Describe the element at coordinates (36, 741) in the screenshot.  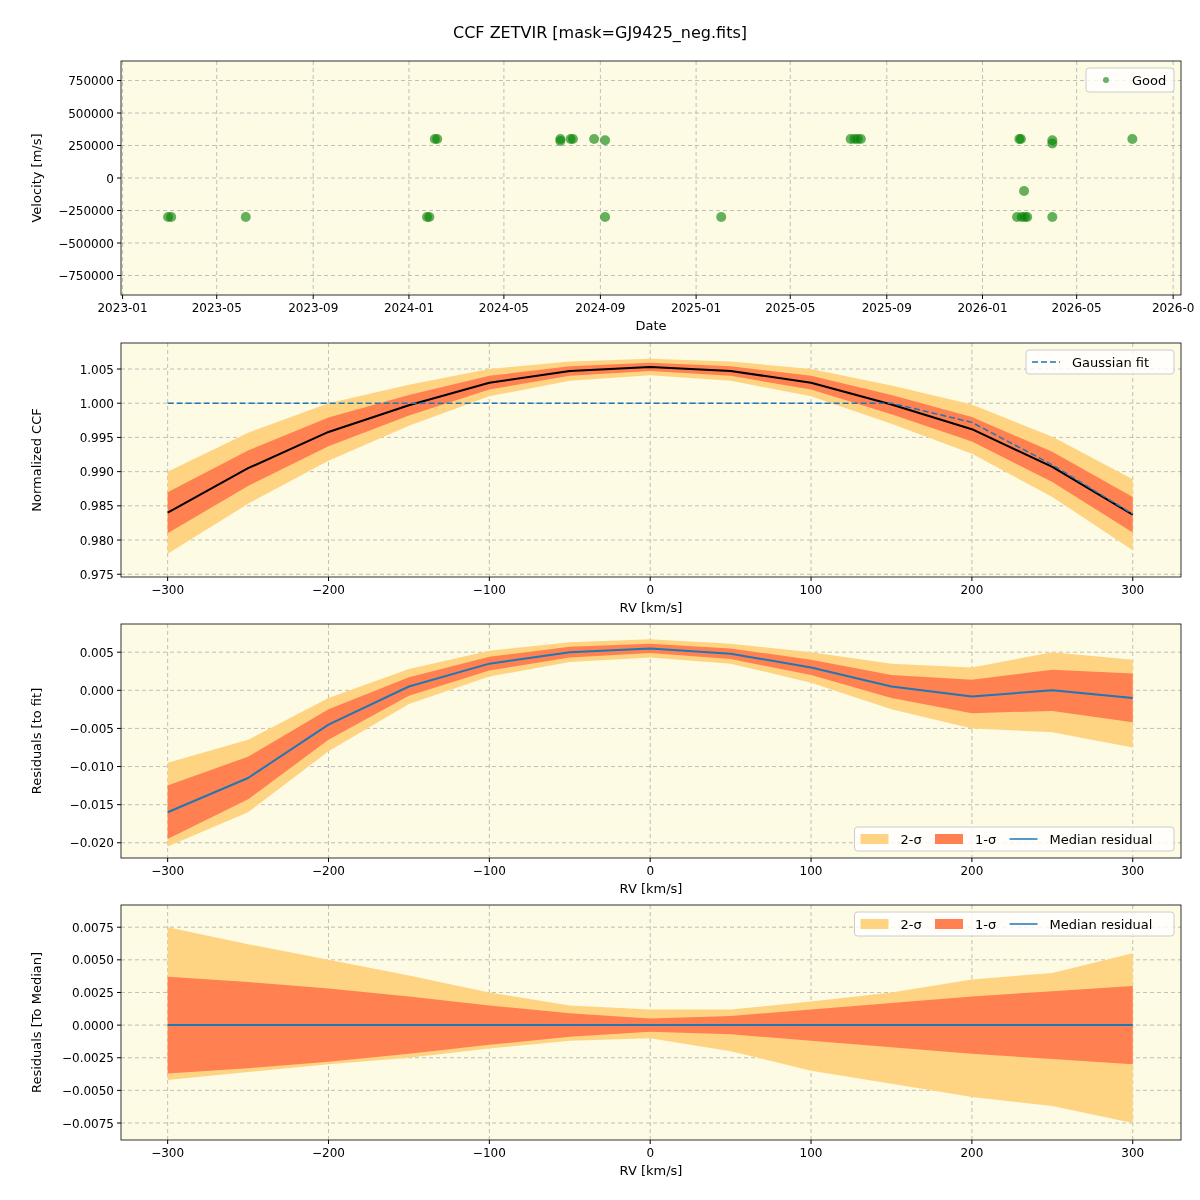
I see `y-axis-title: Residuals [to fit]` at that location.